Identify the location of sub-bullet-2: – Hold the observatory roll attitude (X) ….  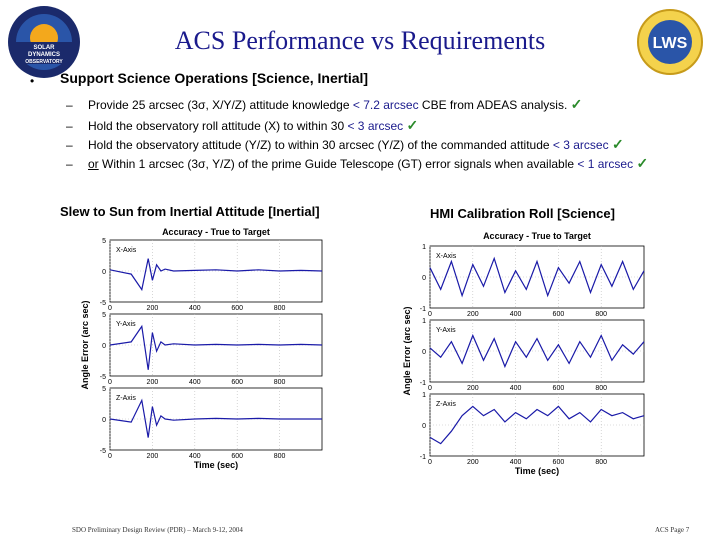
(242, 125).